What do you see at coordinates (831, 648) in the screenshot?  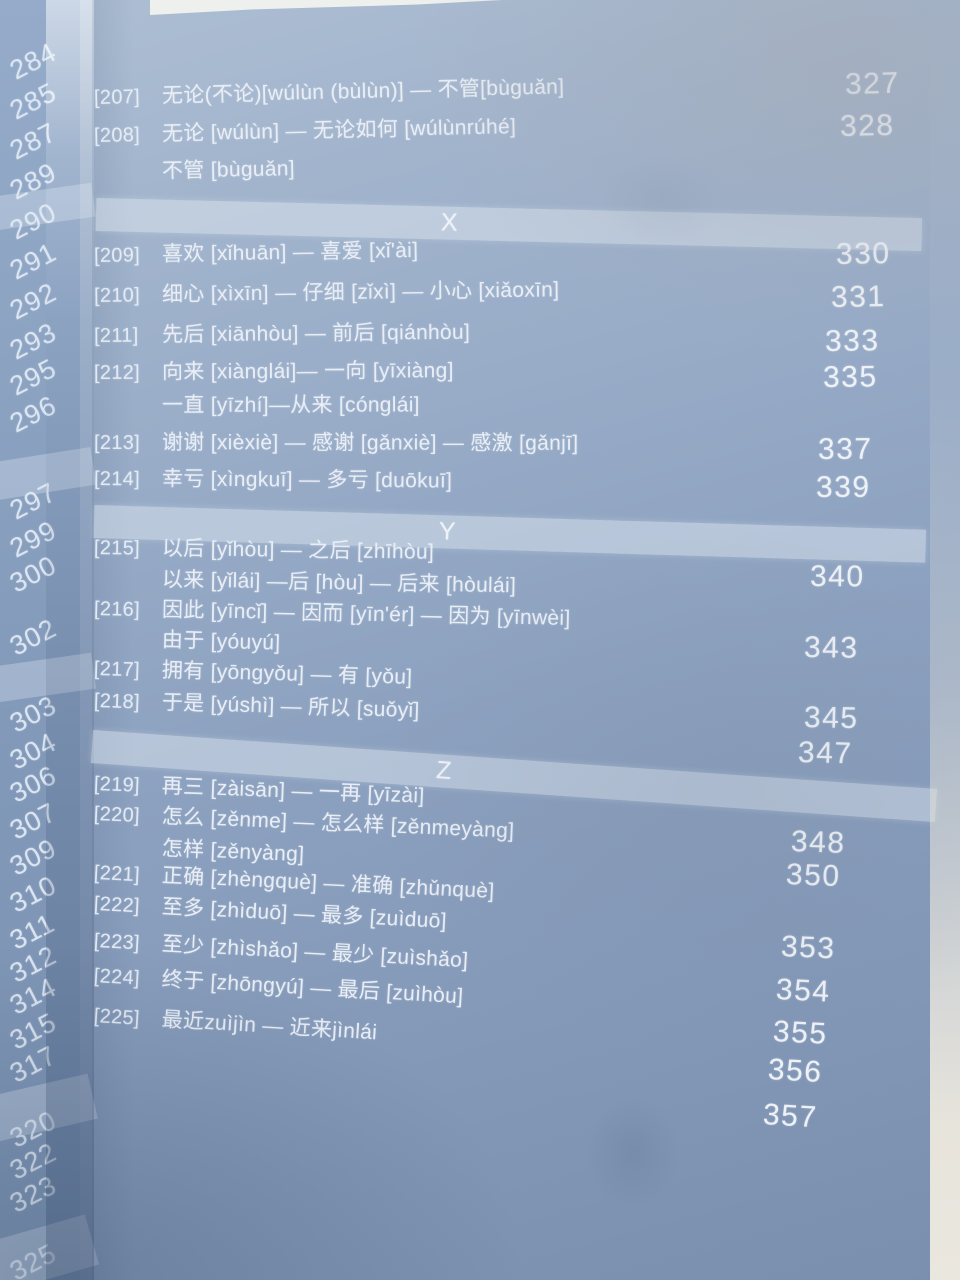 I see `entry-page-number: 343` at bounding box center [831, 648].